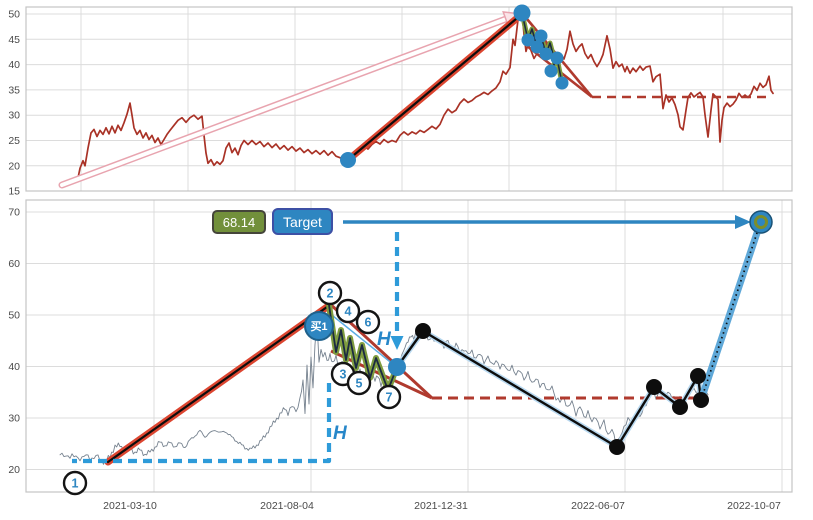 The height and width of the screenshot is (520, 813). Describe the element at coordinates (441, 506) in the screenshot. I see `x-axis-tick-label: 2021-12-31` at that location.